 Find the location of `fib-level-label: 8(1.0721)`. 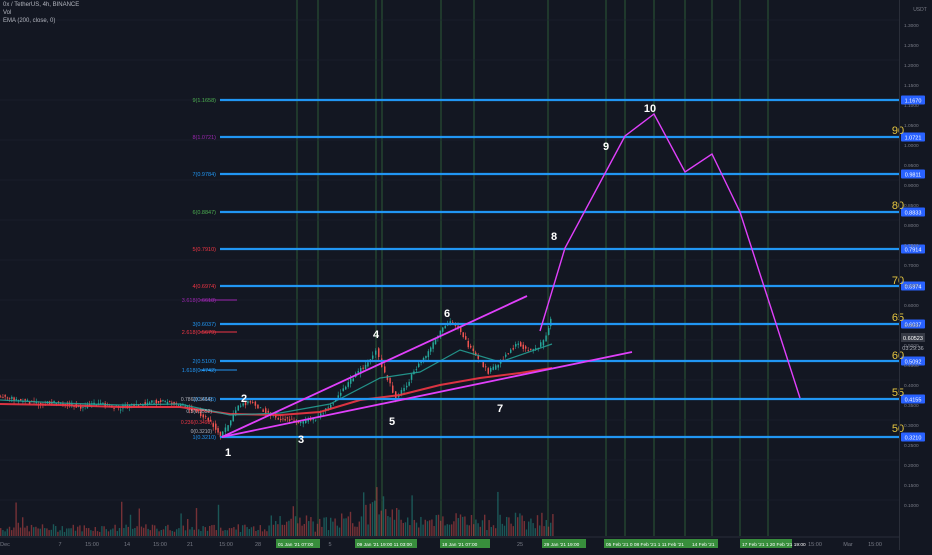

fib-level-label: 8(1.0721) is located at coordinates (204, 138).